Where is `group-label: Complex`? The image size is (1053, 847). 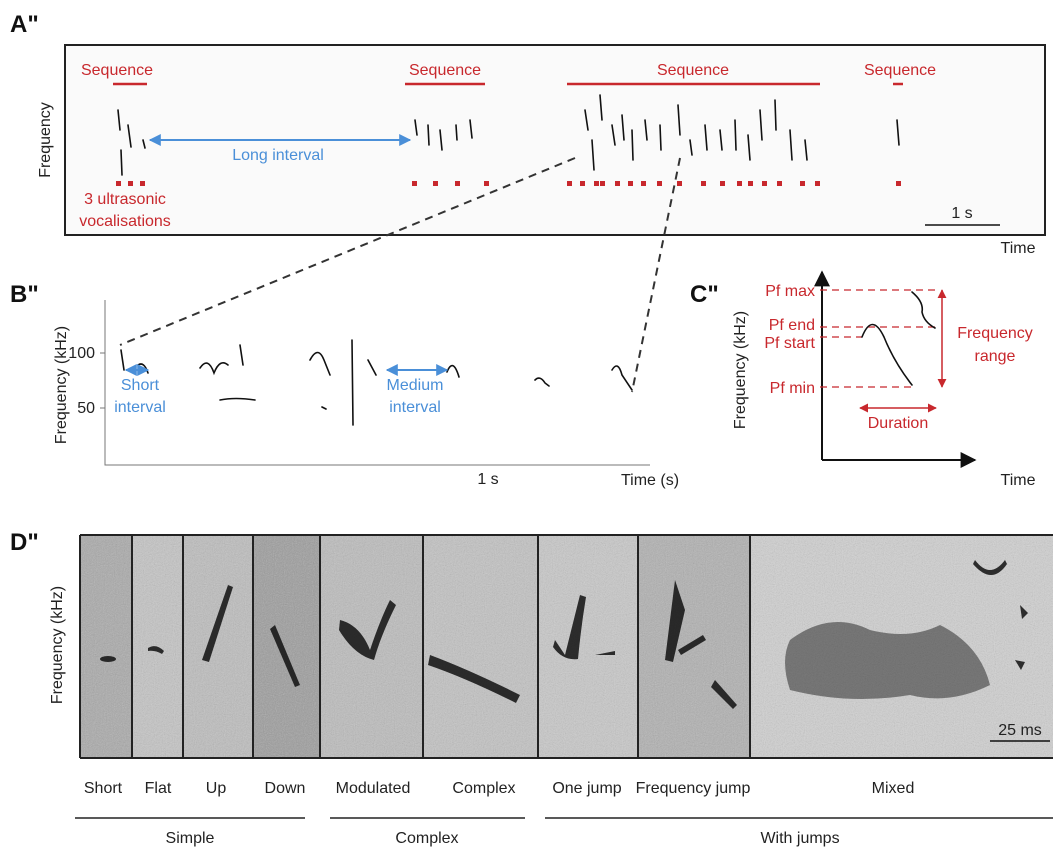
group-label: Complex is located at coordinates (426, 838).